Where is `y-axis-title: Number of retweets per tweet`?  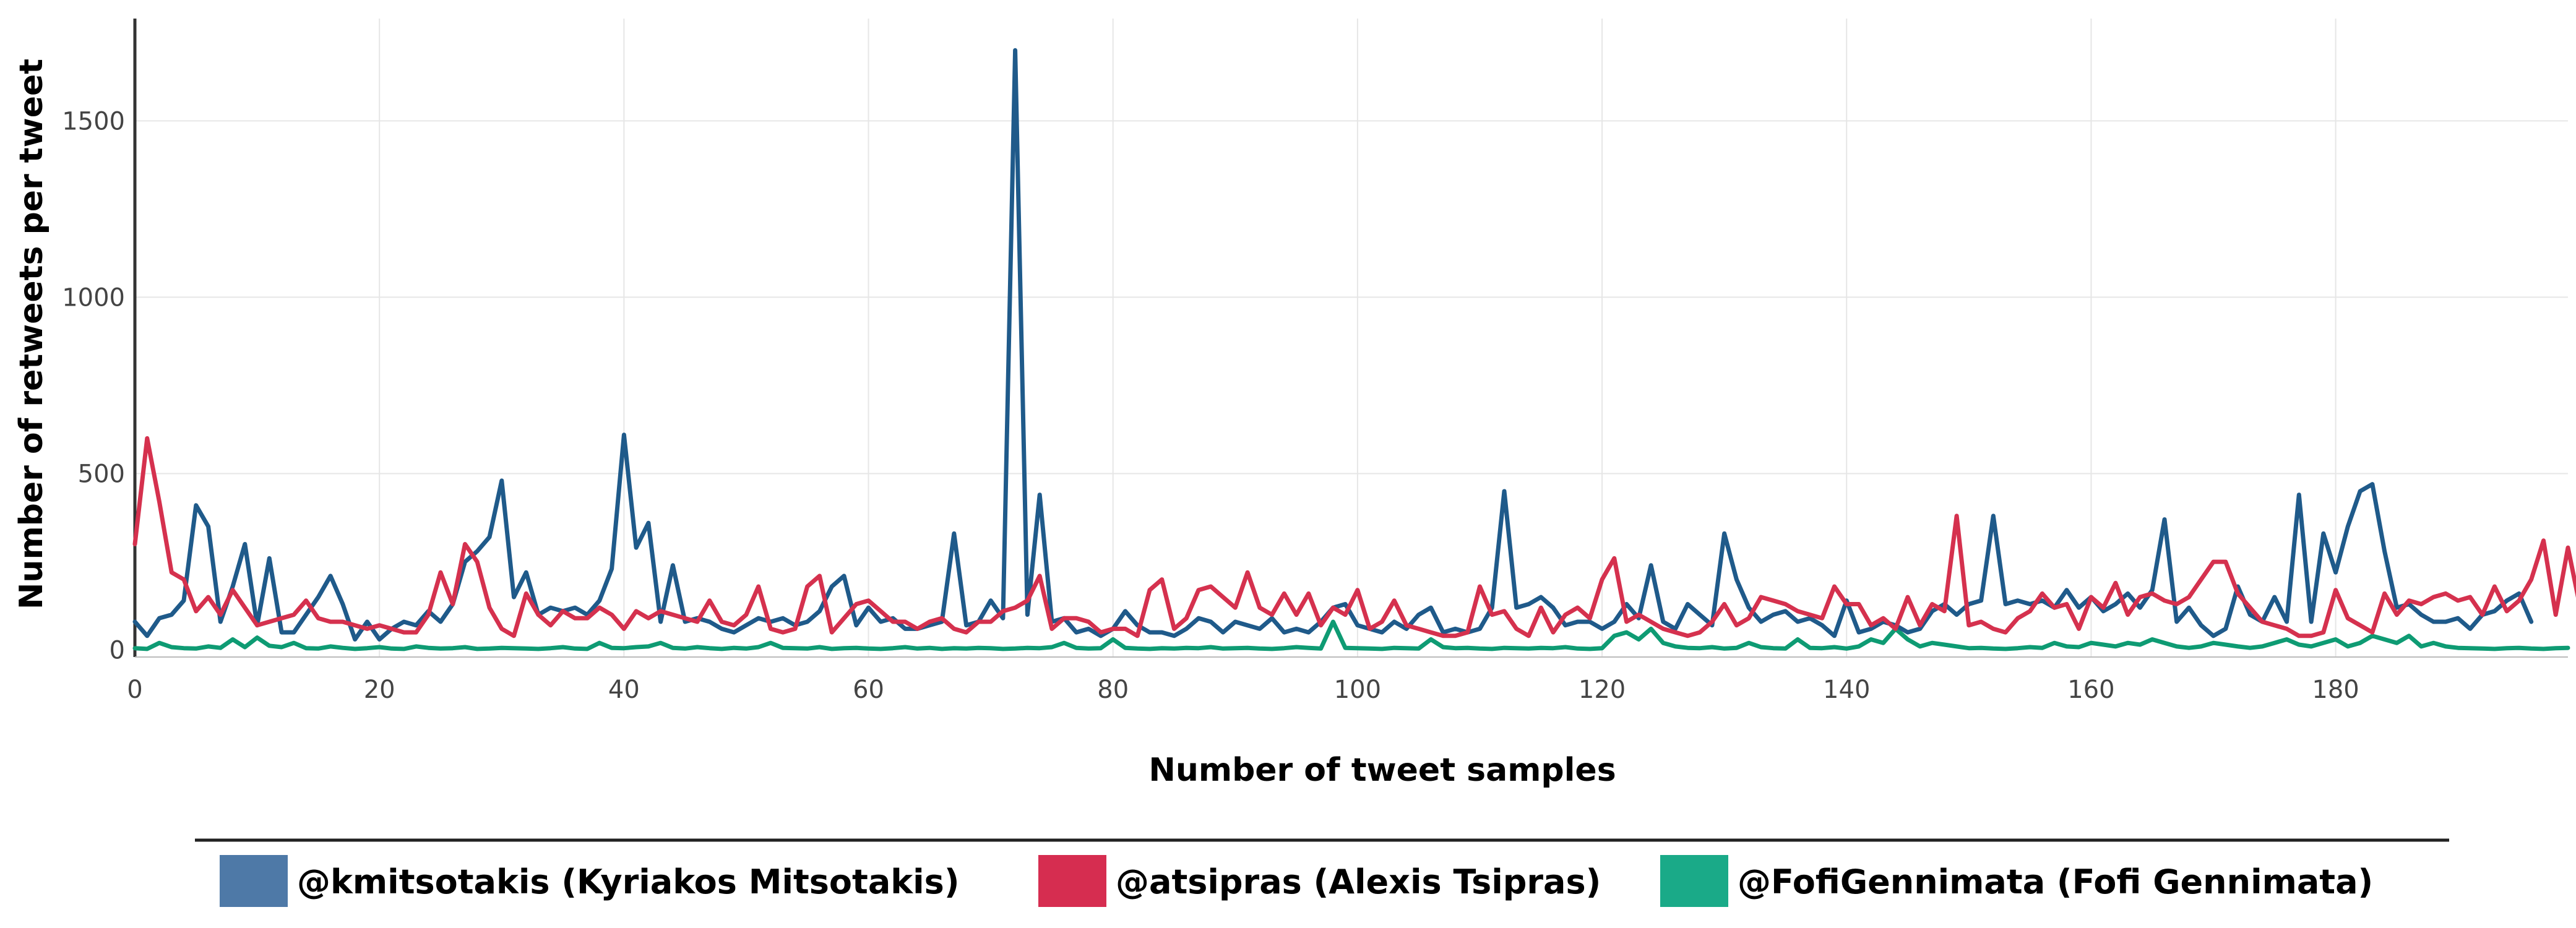 y-axis-title: Number of retweets per tweet is located at coordinates (31, 334).